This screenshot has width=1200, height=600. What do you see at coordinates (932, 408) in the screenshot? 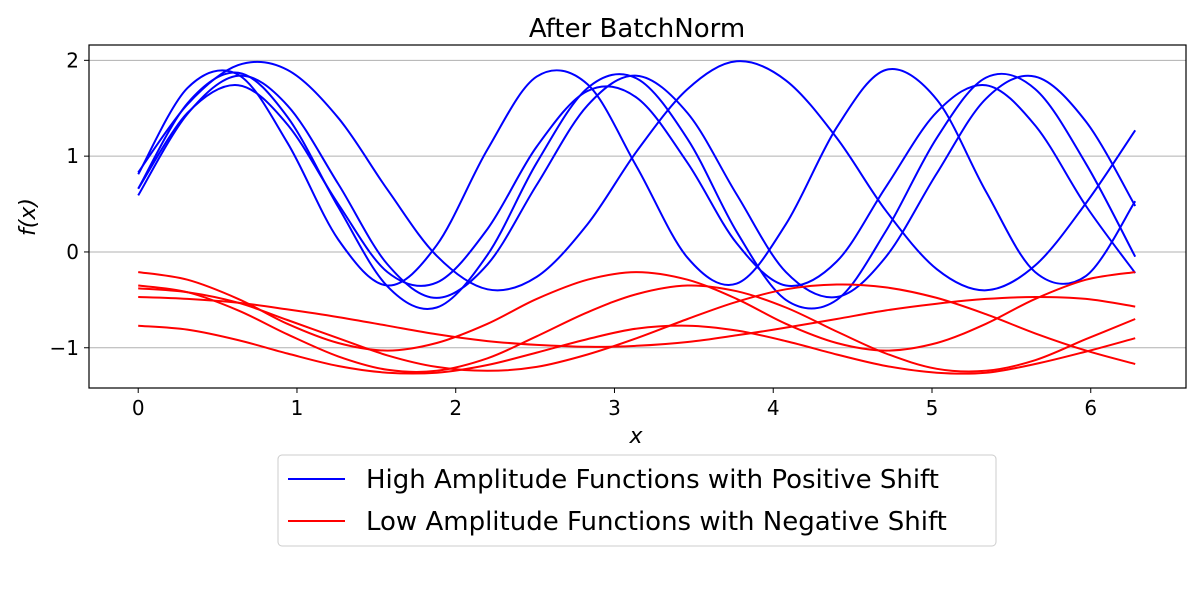
I see `x-tick-label: 5` at bounding box center [932, 408].